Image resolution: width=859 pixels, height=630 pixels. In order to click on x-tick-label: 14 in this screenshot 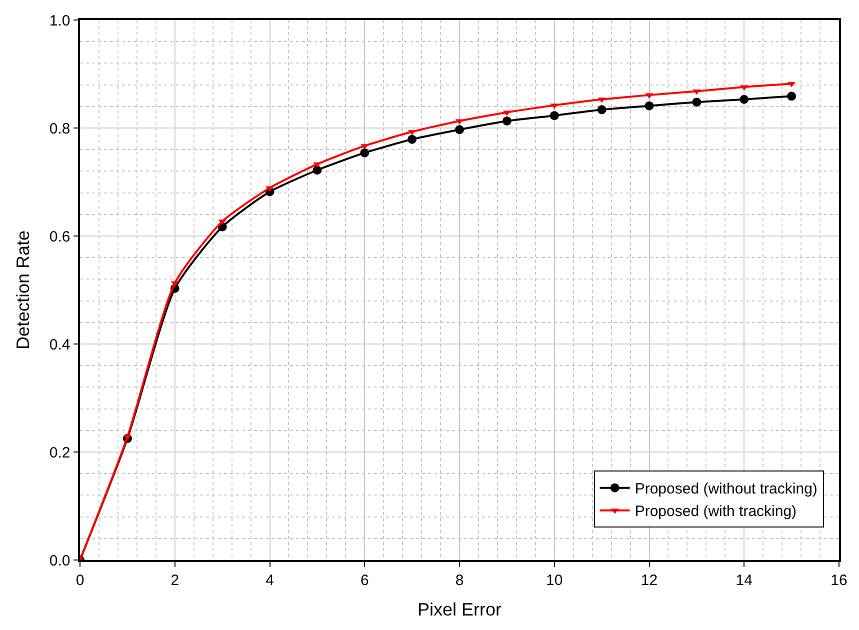, I will do `click(744, 580)`.